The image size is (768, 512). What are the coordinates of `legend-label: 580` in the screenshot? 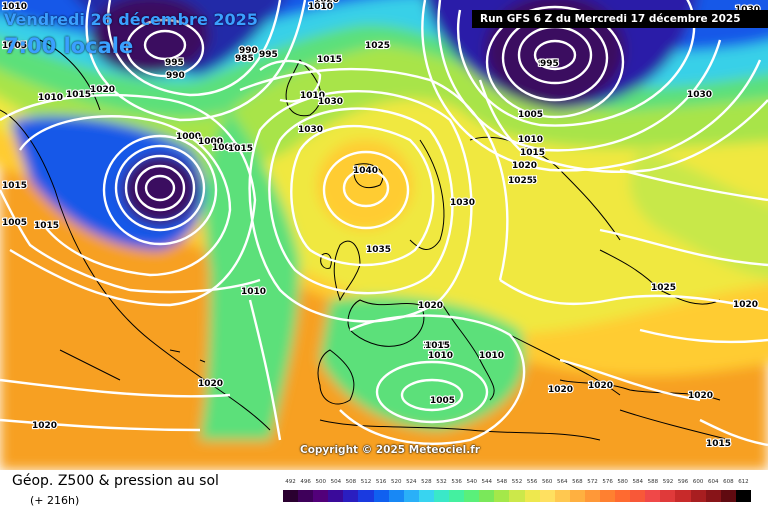 It's located at (622, 482).